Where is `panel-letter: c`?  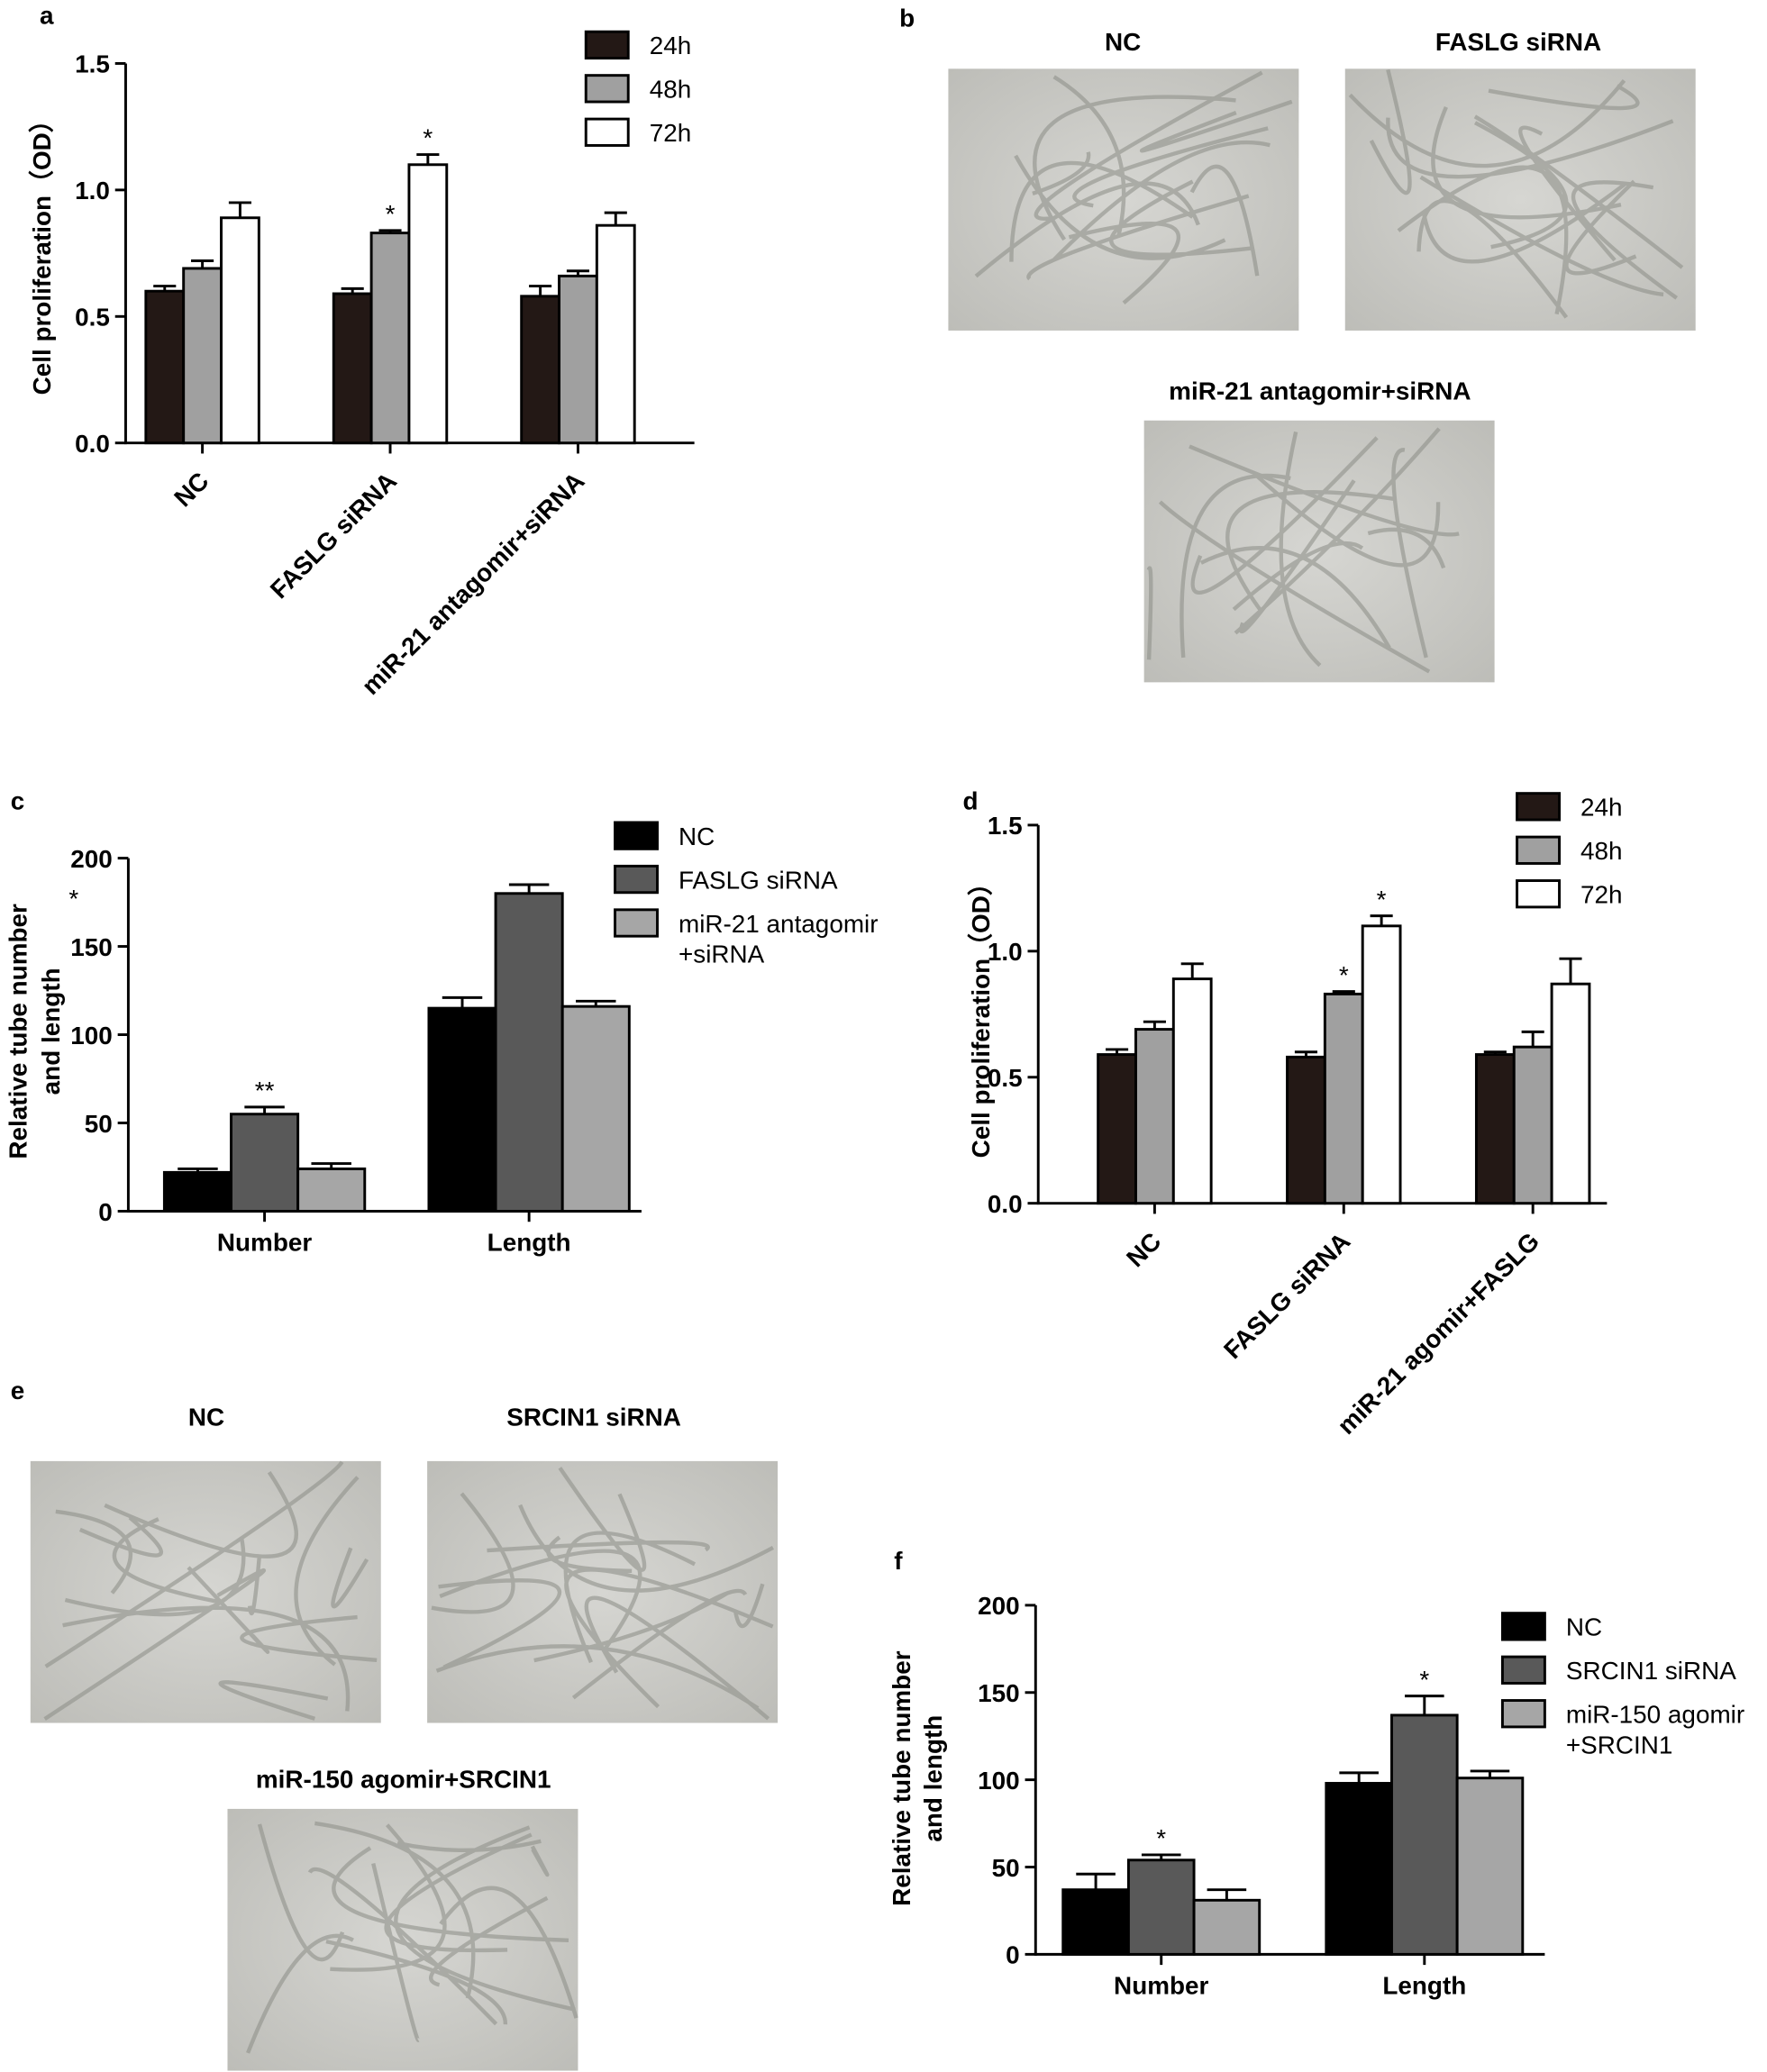
panel-letter: c is located at coordinates (18, 800).